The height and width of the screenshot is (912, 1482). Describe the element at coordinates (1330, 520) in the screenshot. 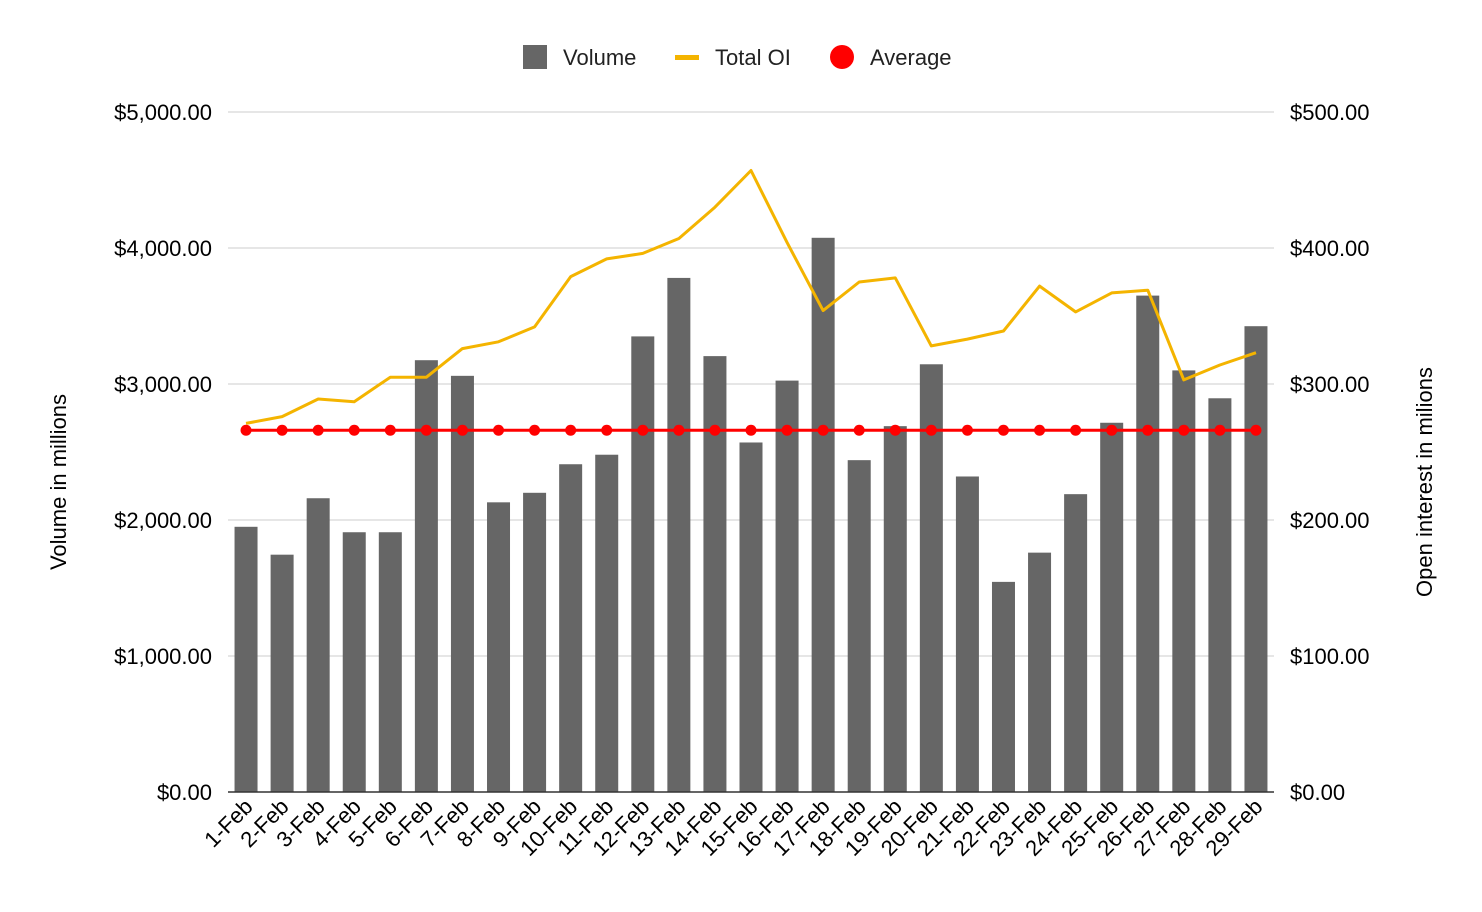

I see `y-right-tick-label: $200.00` at that location.